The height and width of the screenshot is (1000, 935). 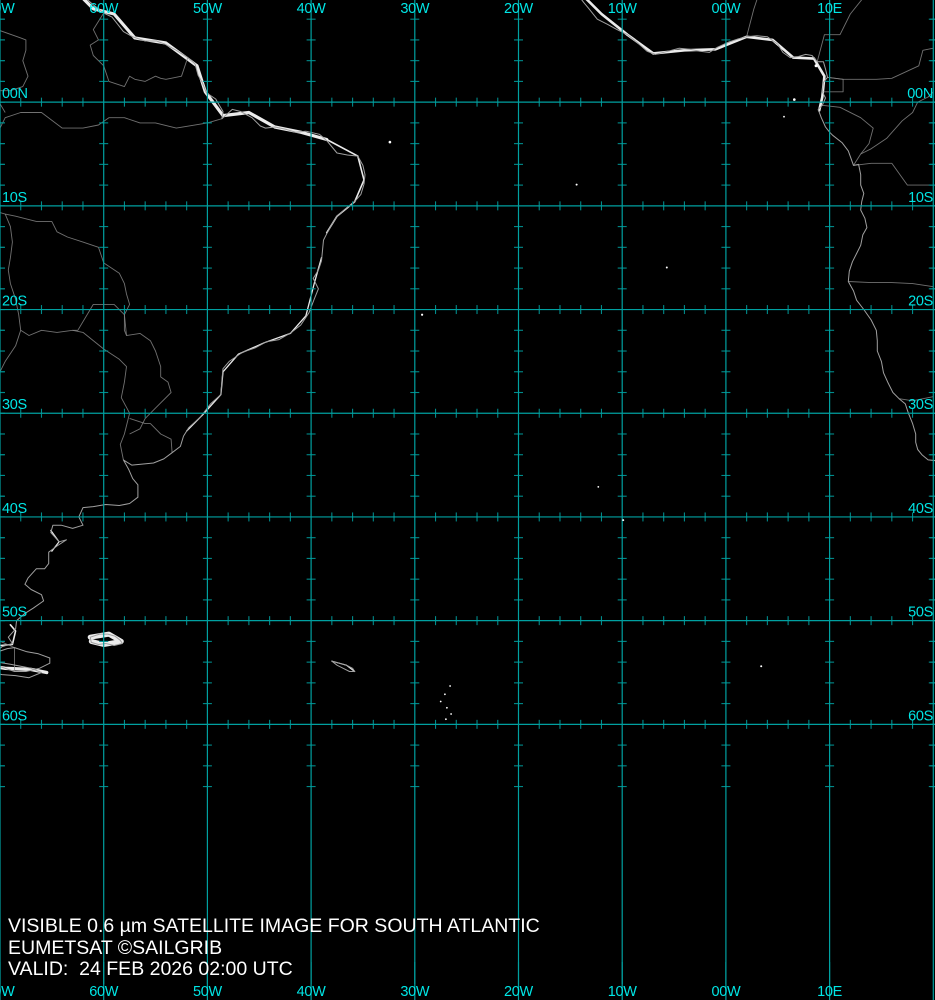 I want to click on longitude-label-top: 60W, so click(x=104, y=9).